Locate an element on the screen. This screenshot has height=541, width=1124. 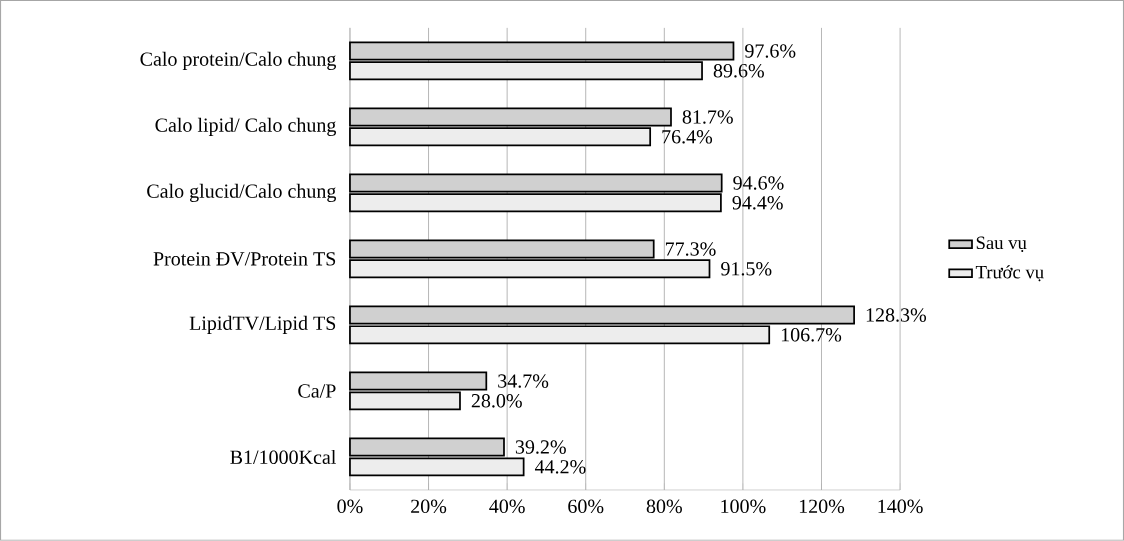
x-tick-label: 140% is located at coordinates (900, 506).